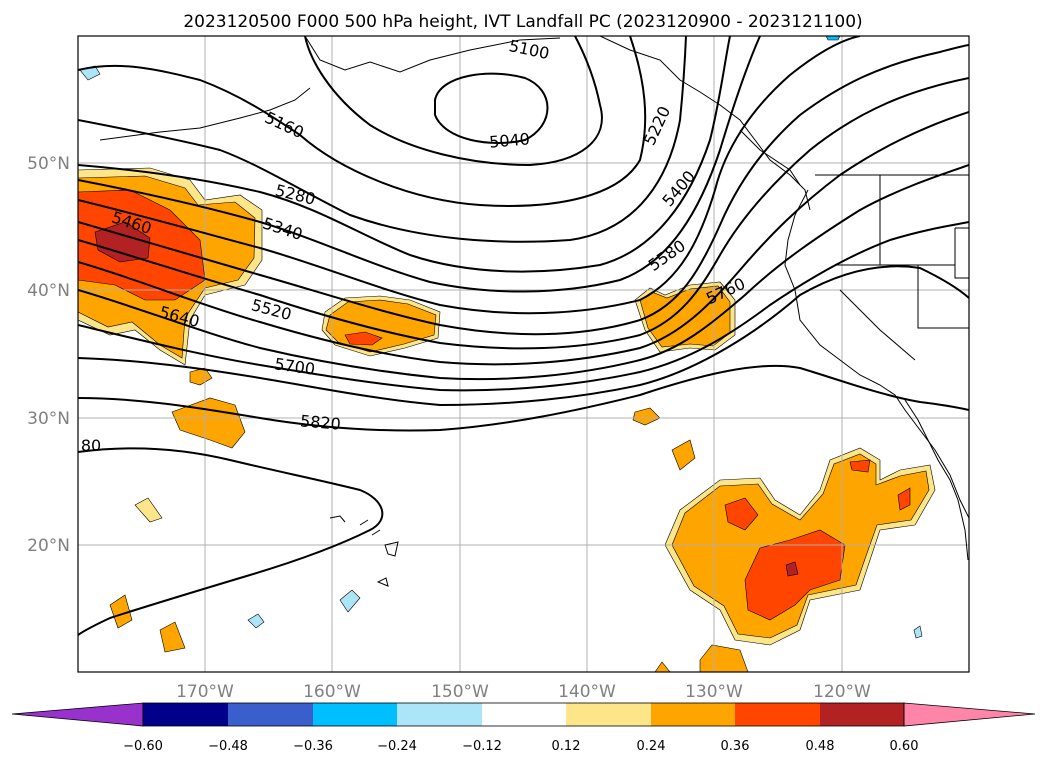  What do you see at coordinates (363, 338) in the screenshot?
I see `ivt-region-central-red` at bounding box center [363, 338].